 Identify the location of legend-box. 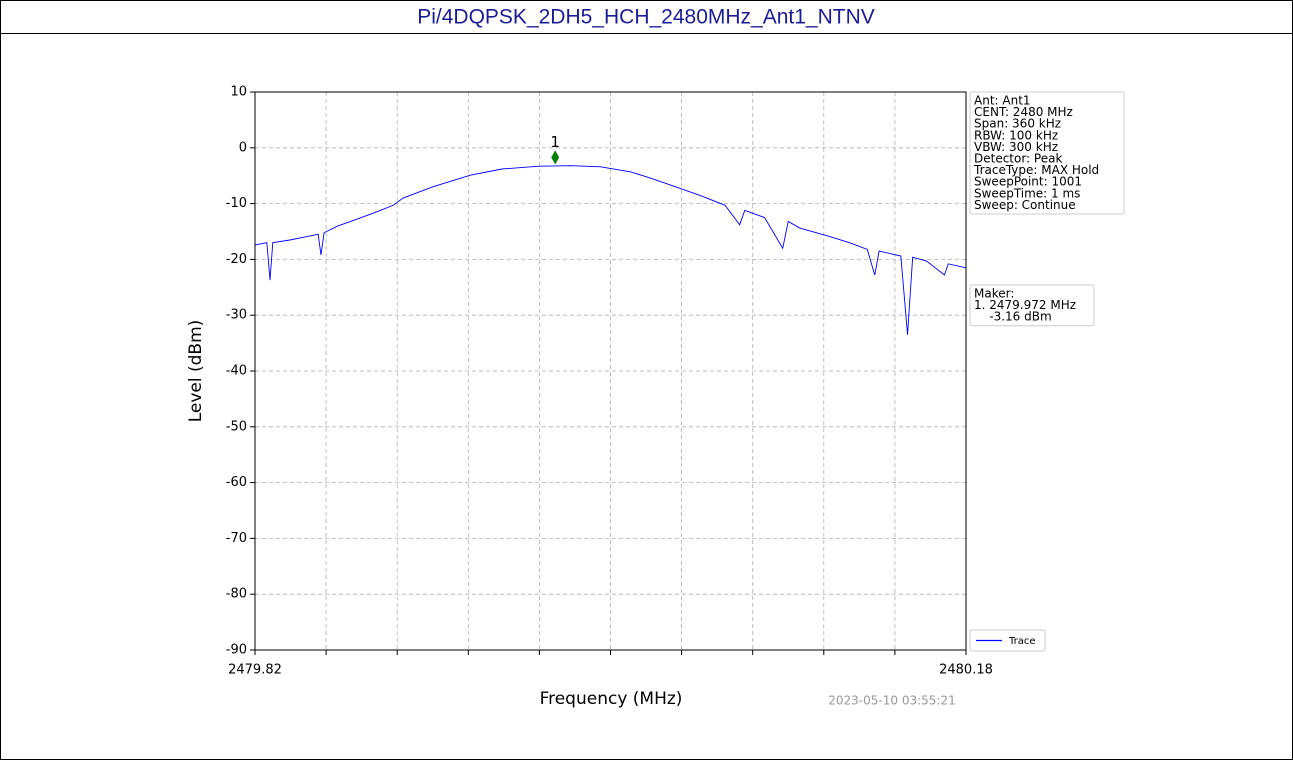
(1007, 640).